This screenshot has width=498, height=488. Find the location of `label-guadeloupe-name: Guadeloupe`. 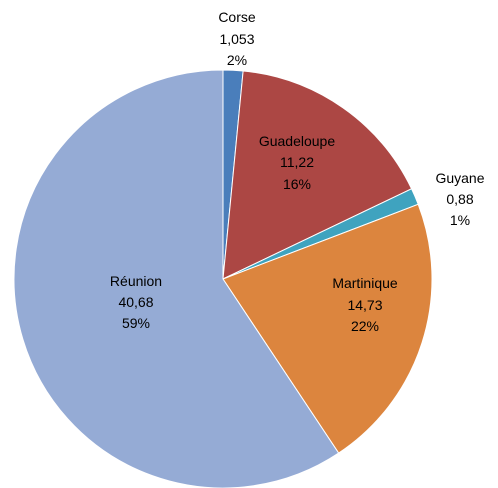

label-guadeloupe-name: Guadeloupe is located at coordinates (297, 141).